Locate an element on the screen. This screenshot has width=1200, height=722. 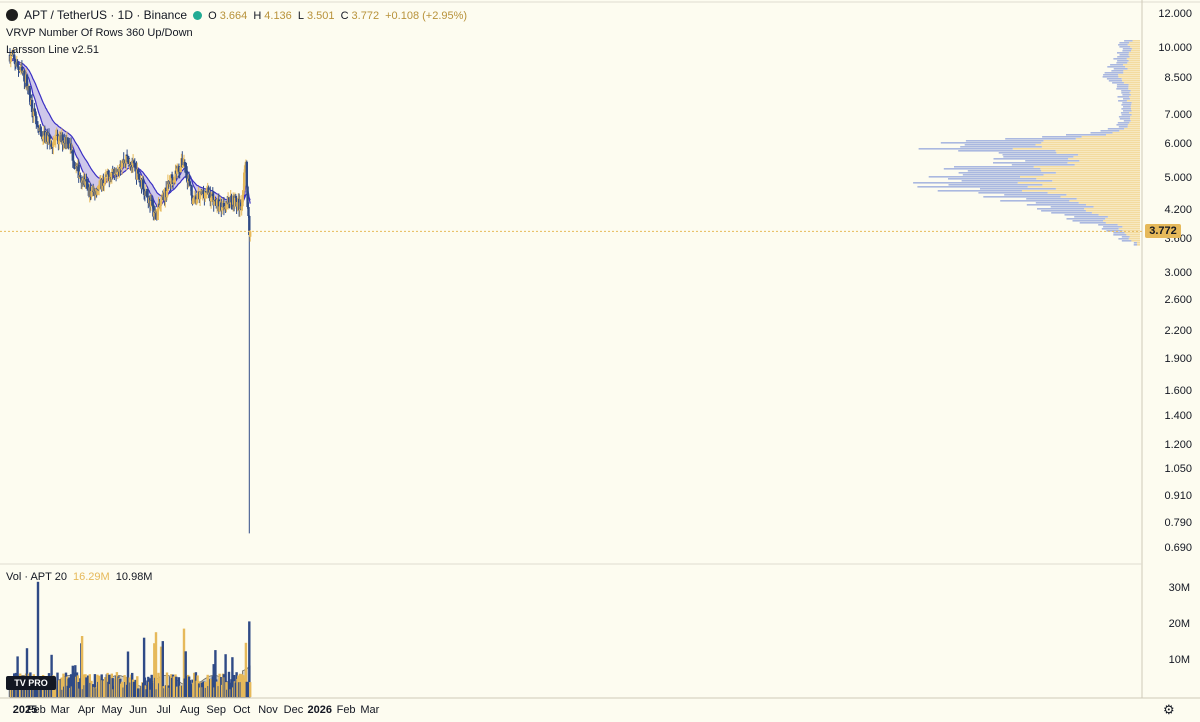
time-tick-label: Jul is located at coordinates (163, 710).